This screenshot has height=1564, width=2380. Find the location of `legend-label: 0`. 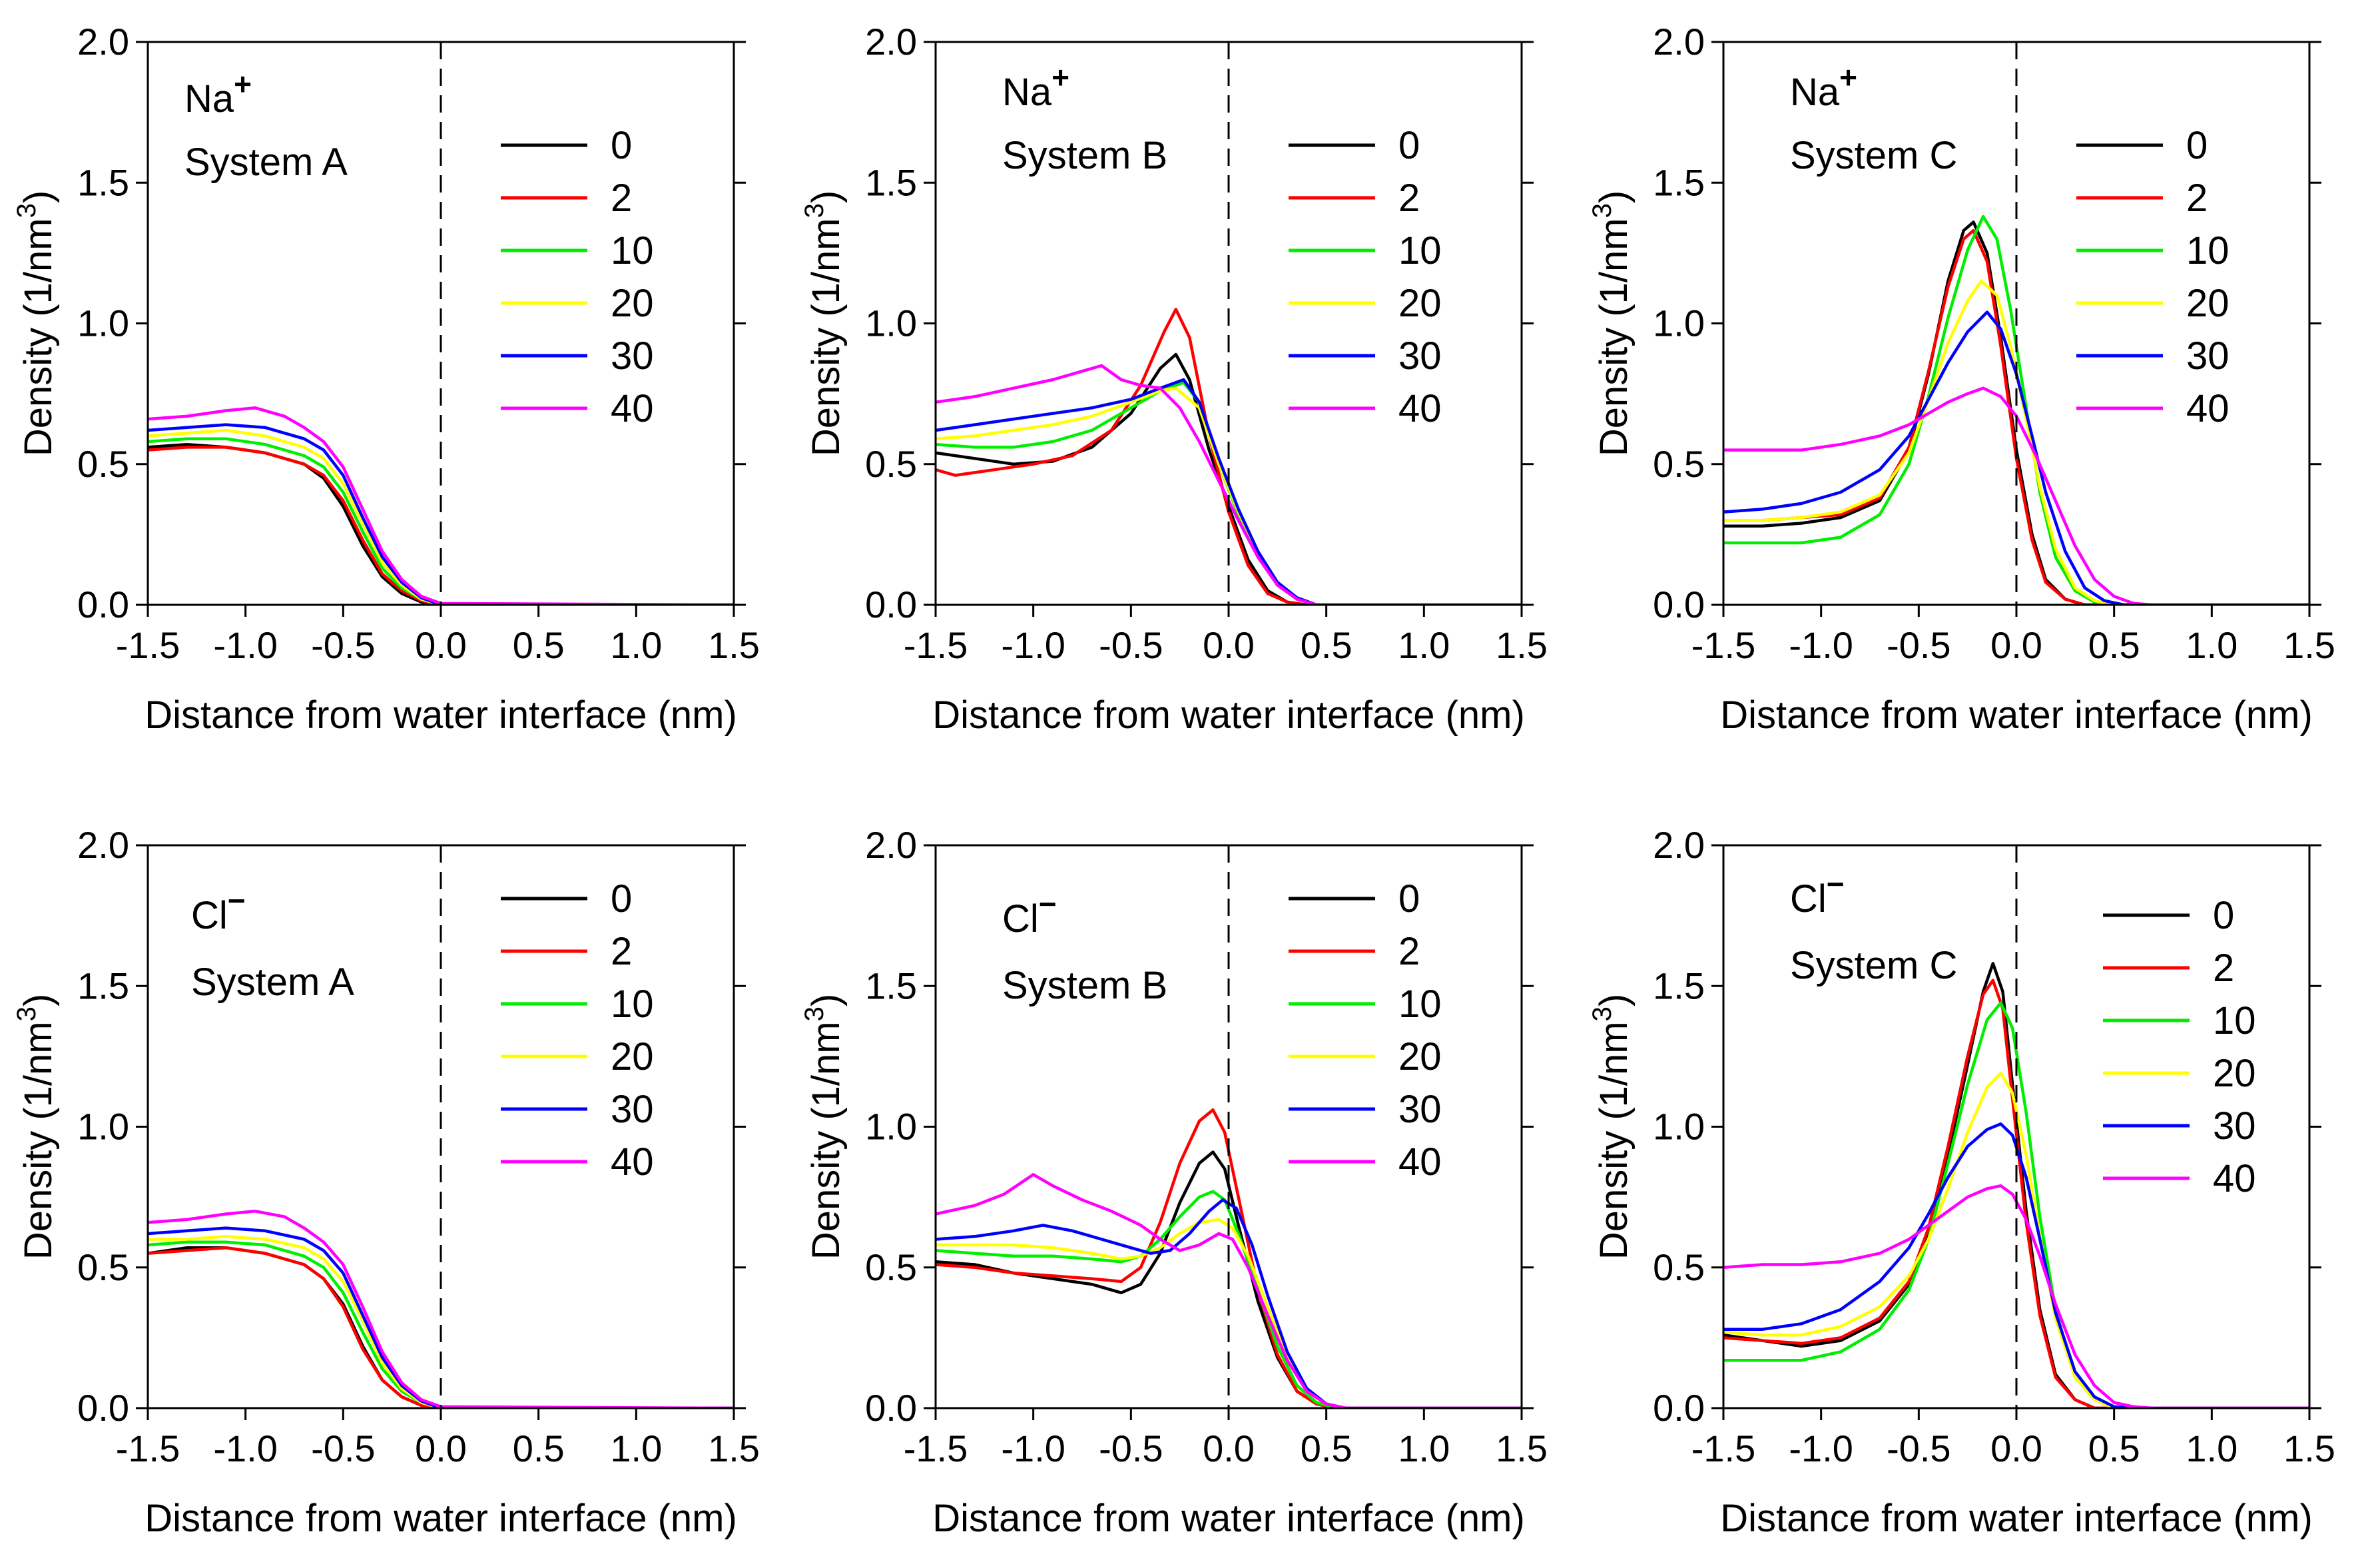

legend-label: 0 is located at coordinates (622, 899).